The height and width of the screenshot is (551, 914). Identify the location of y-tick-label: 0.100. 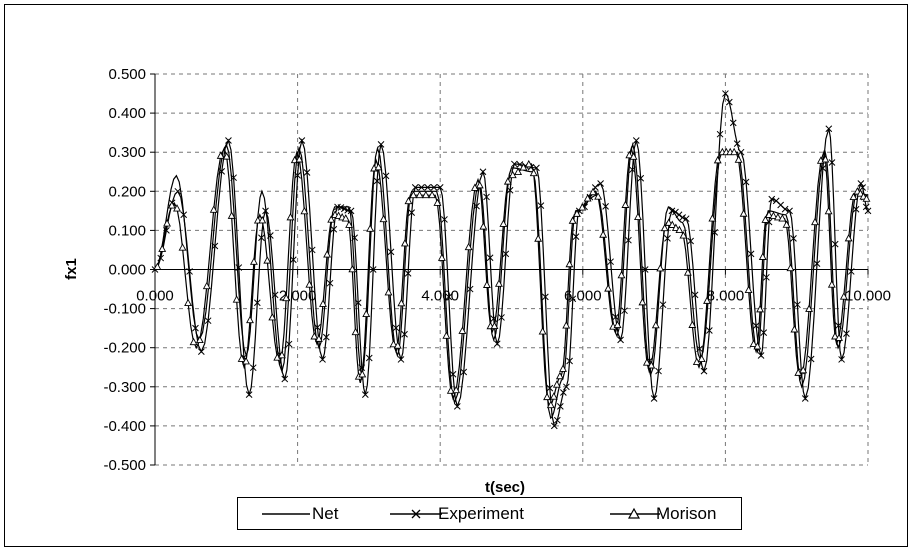
(127, 230).